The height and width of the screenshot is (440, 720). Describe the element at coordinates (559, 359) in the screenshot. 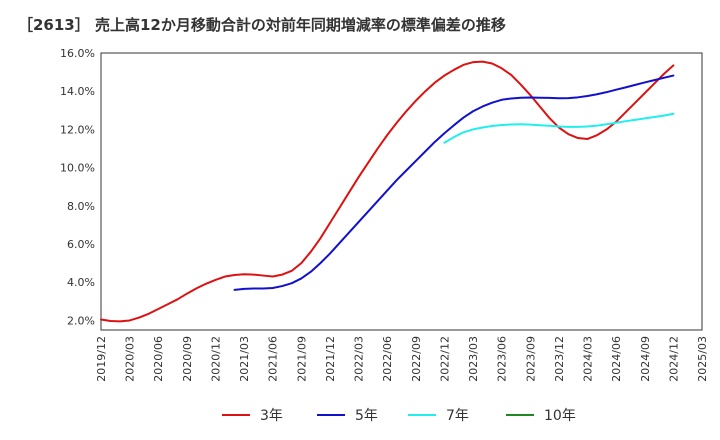

I see `x-tick-label: 2023/12` at that location.